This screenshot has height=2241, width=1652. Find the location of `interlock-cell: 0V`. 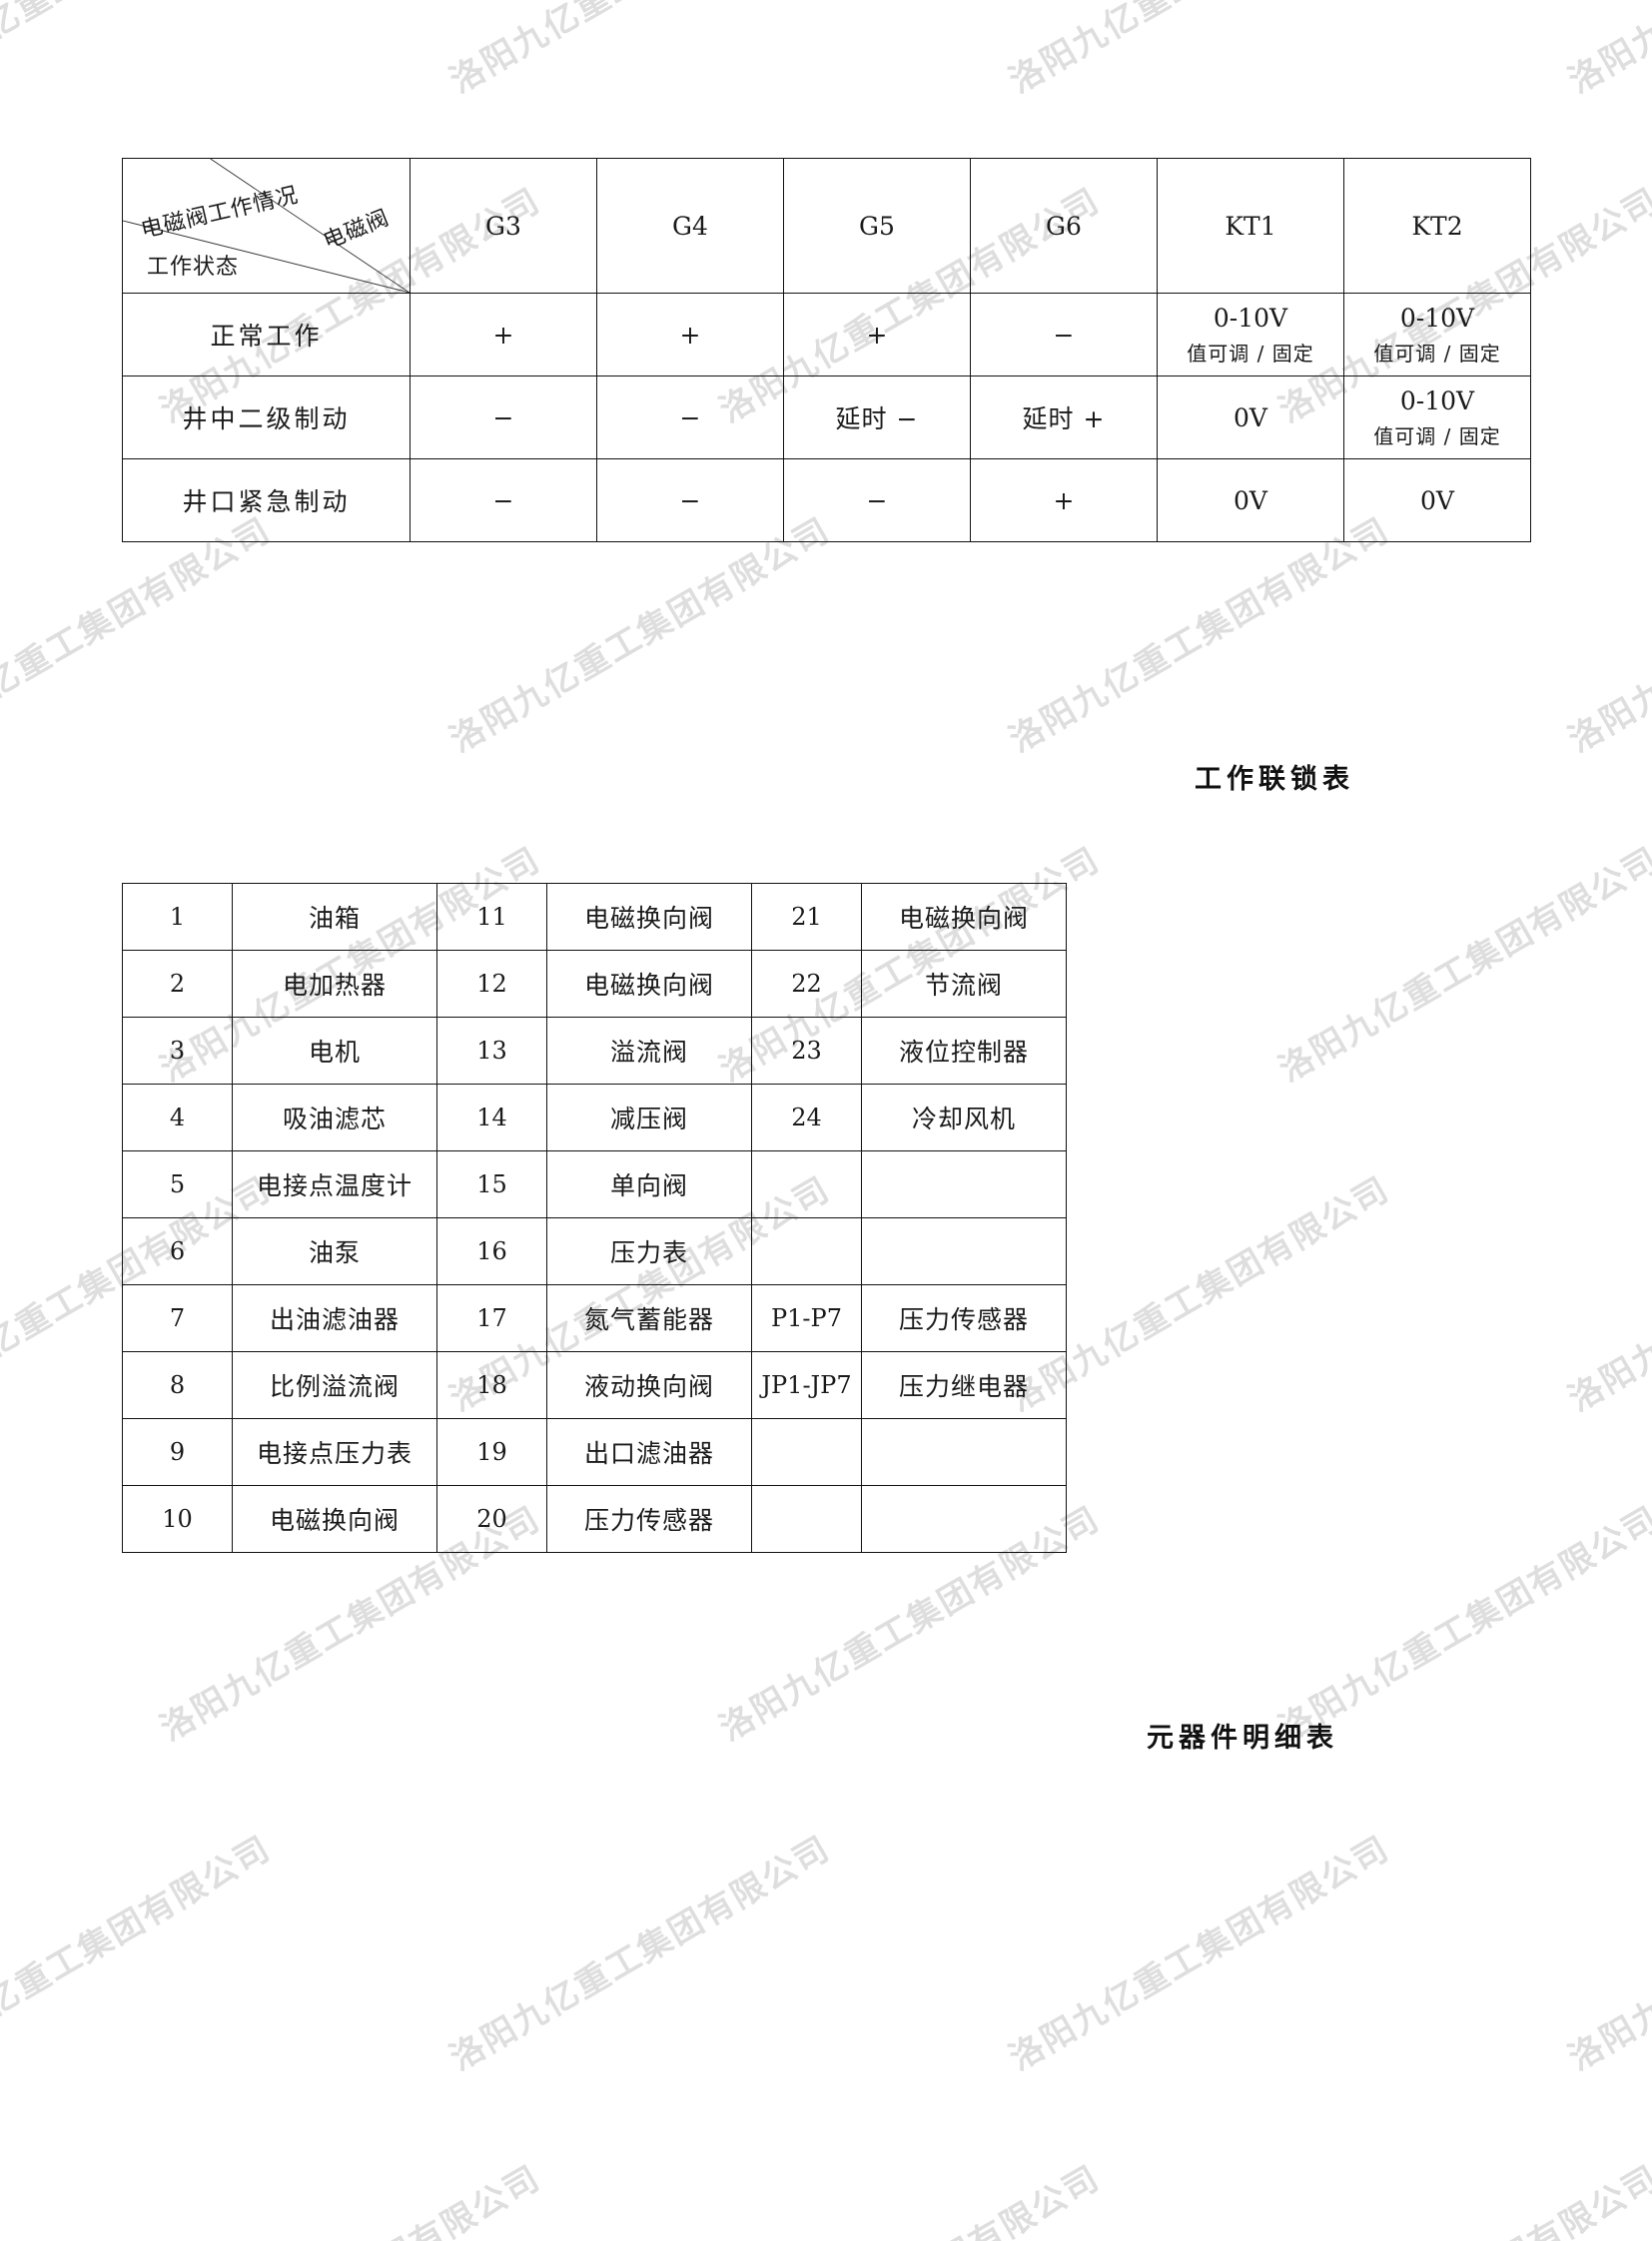

interlock-cell: 0V is located at coordinates (1437, 500).